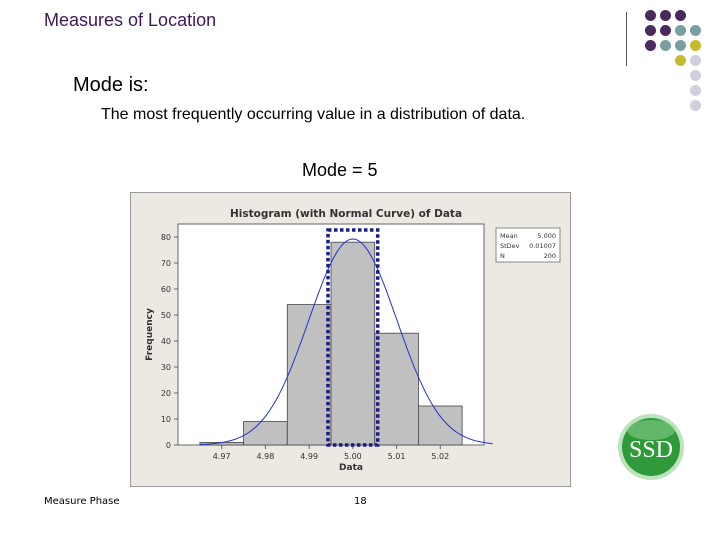 This screenshot has height=540, width=720. Describe the element at coordinates (150, 334) in the screenshot. I see `y-axis-label: Frequency` at that location.